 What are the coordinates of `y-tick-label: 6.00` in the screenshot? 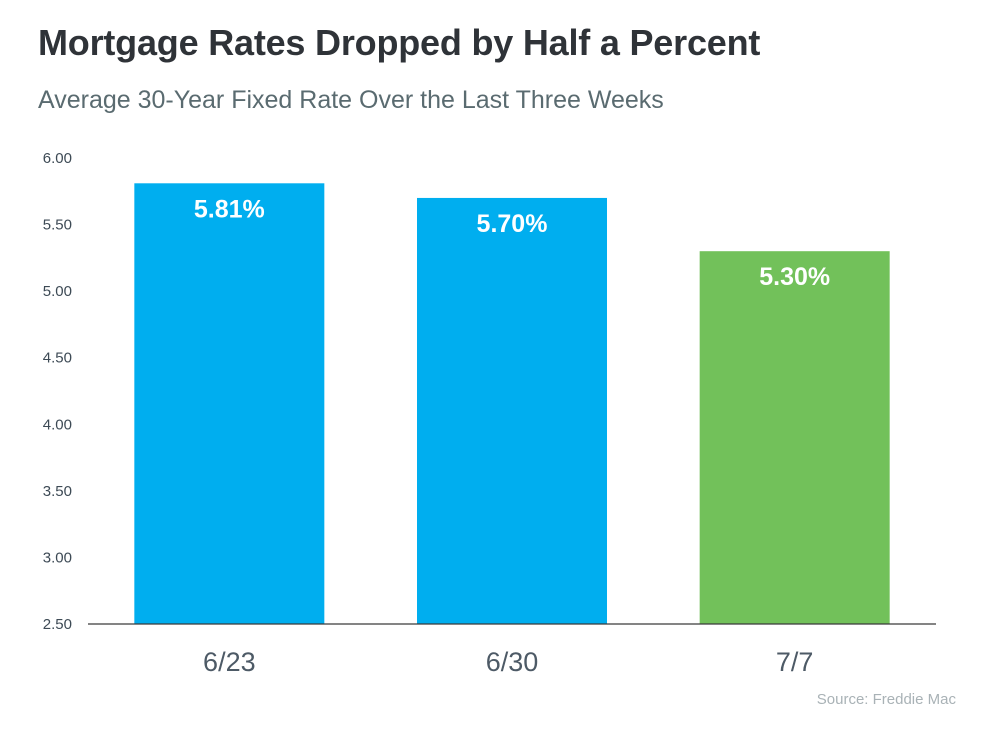 It's located at (57, 158).